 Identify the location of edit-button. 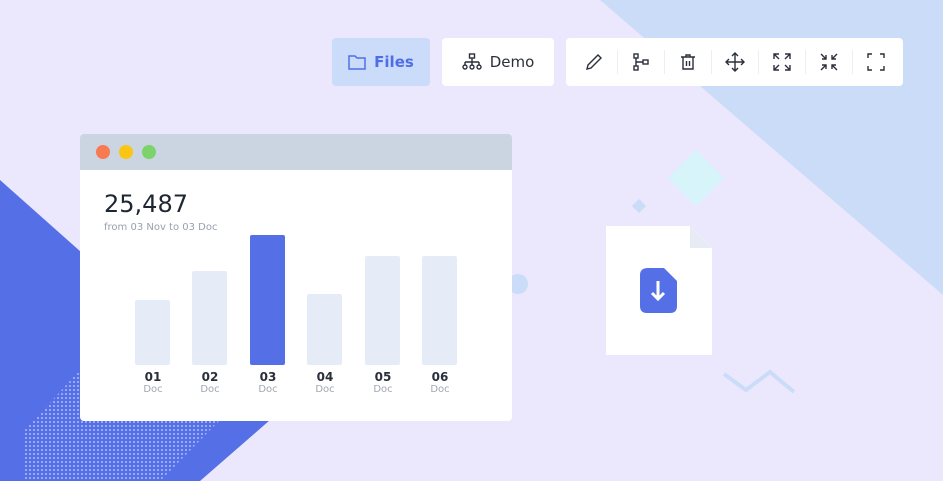
(593, 62).